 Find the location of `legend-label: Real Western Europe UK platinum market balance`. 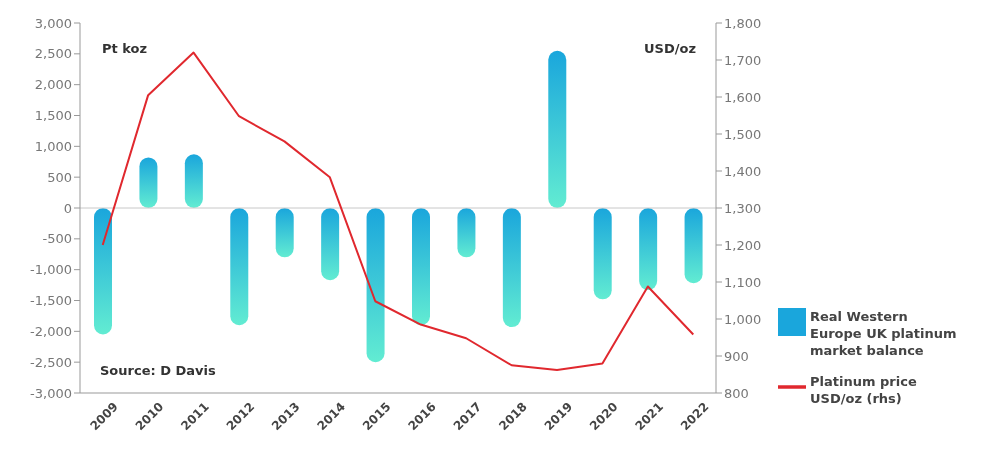

legend-label: Real Western Europe UK platinum market balance is located at coordinates (884, 333).